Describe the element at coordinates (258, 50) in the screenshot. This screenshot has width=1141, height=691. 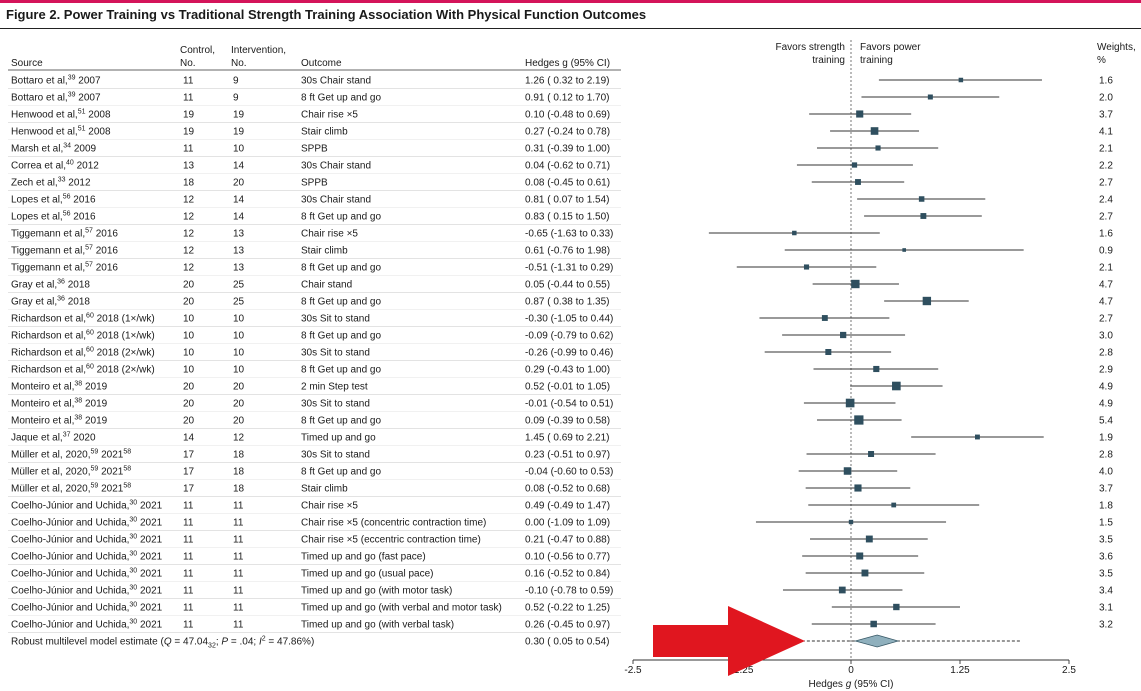
I see `header-intervention-line1: Intervention,` at that location.